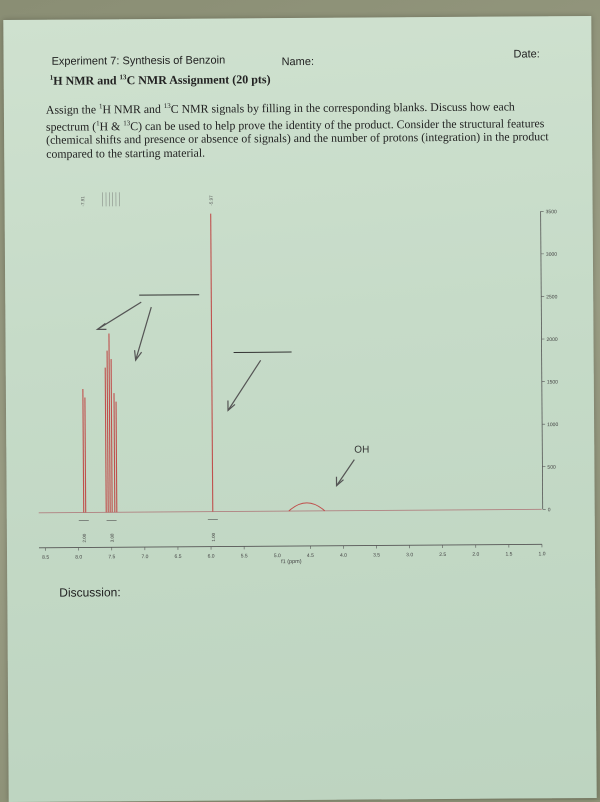 The height and width of the screenshot is (802, 600). Describe the element at coordinates (526, 54) in the screenshot. I see `date-label: Date:` at that location.